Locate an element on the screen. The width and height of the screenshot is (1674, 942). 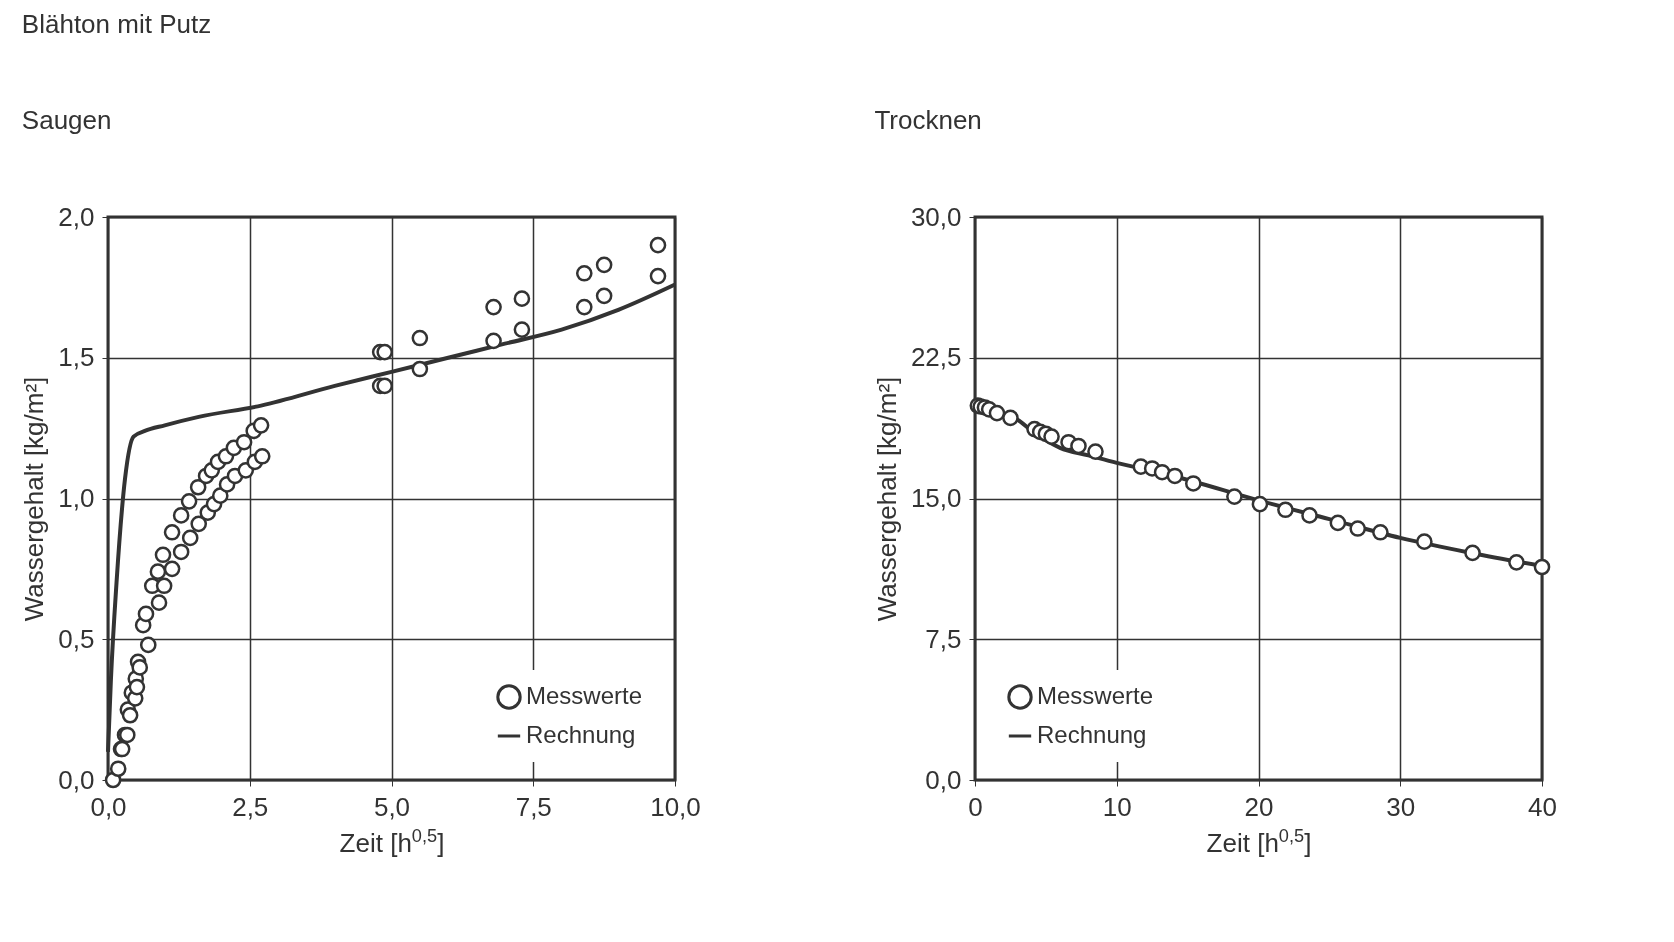
y-tick-label: 15,0 is located at coordinates (936, 498).